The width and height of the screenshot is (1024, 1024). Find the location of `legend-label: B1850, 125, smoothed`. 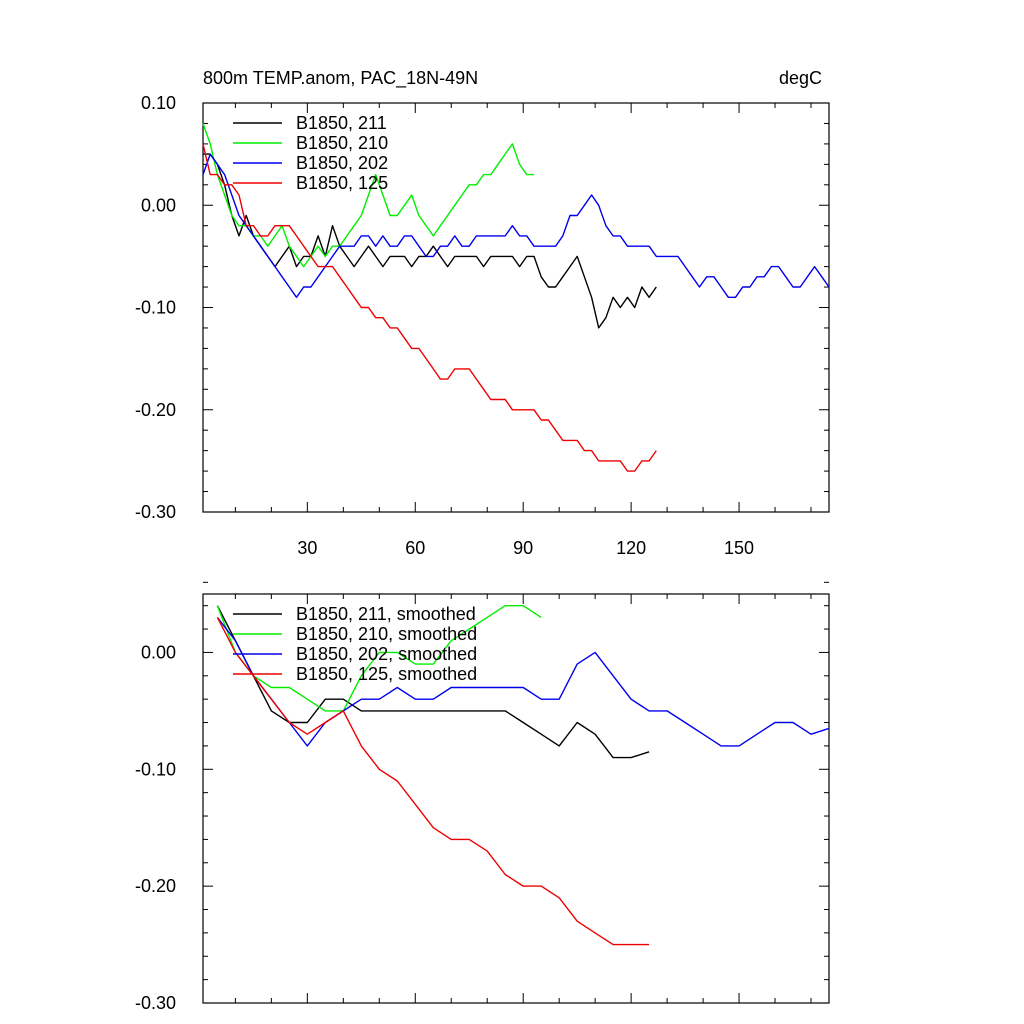

legend-label: B1850, 125, smoothed is located at coordinates (386, 674).